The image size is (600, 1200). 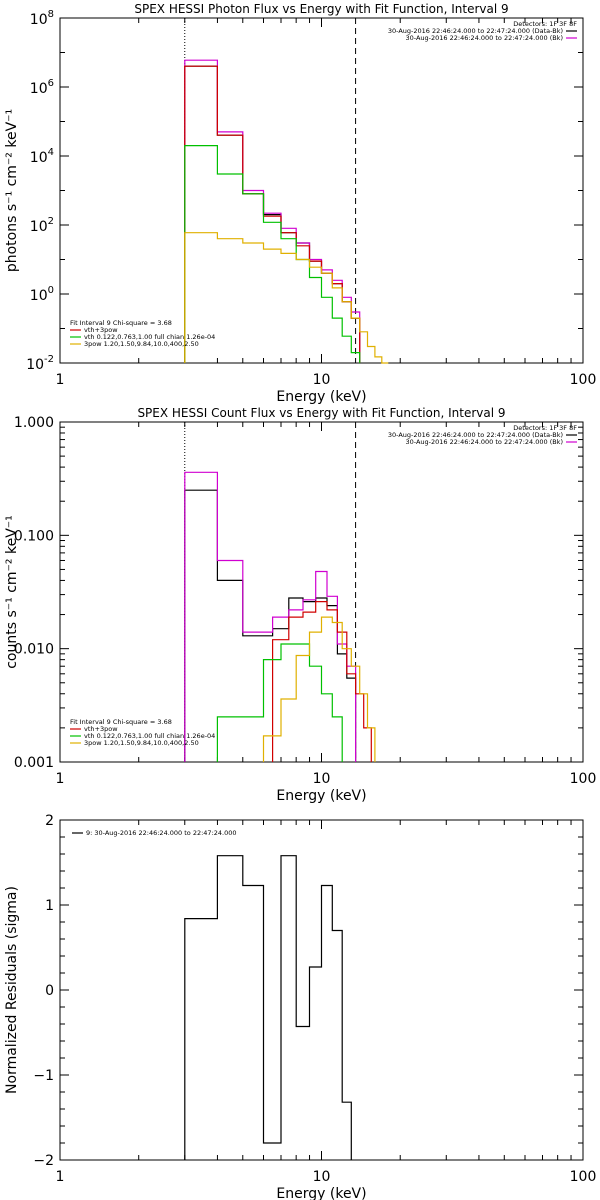 I want to click on y-tick-label: 10², so click(x=42, y=225).